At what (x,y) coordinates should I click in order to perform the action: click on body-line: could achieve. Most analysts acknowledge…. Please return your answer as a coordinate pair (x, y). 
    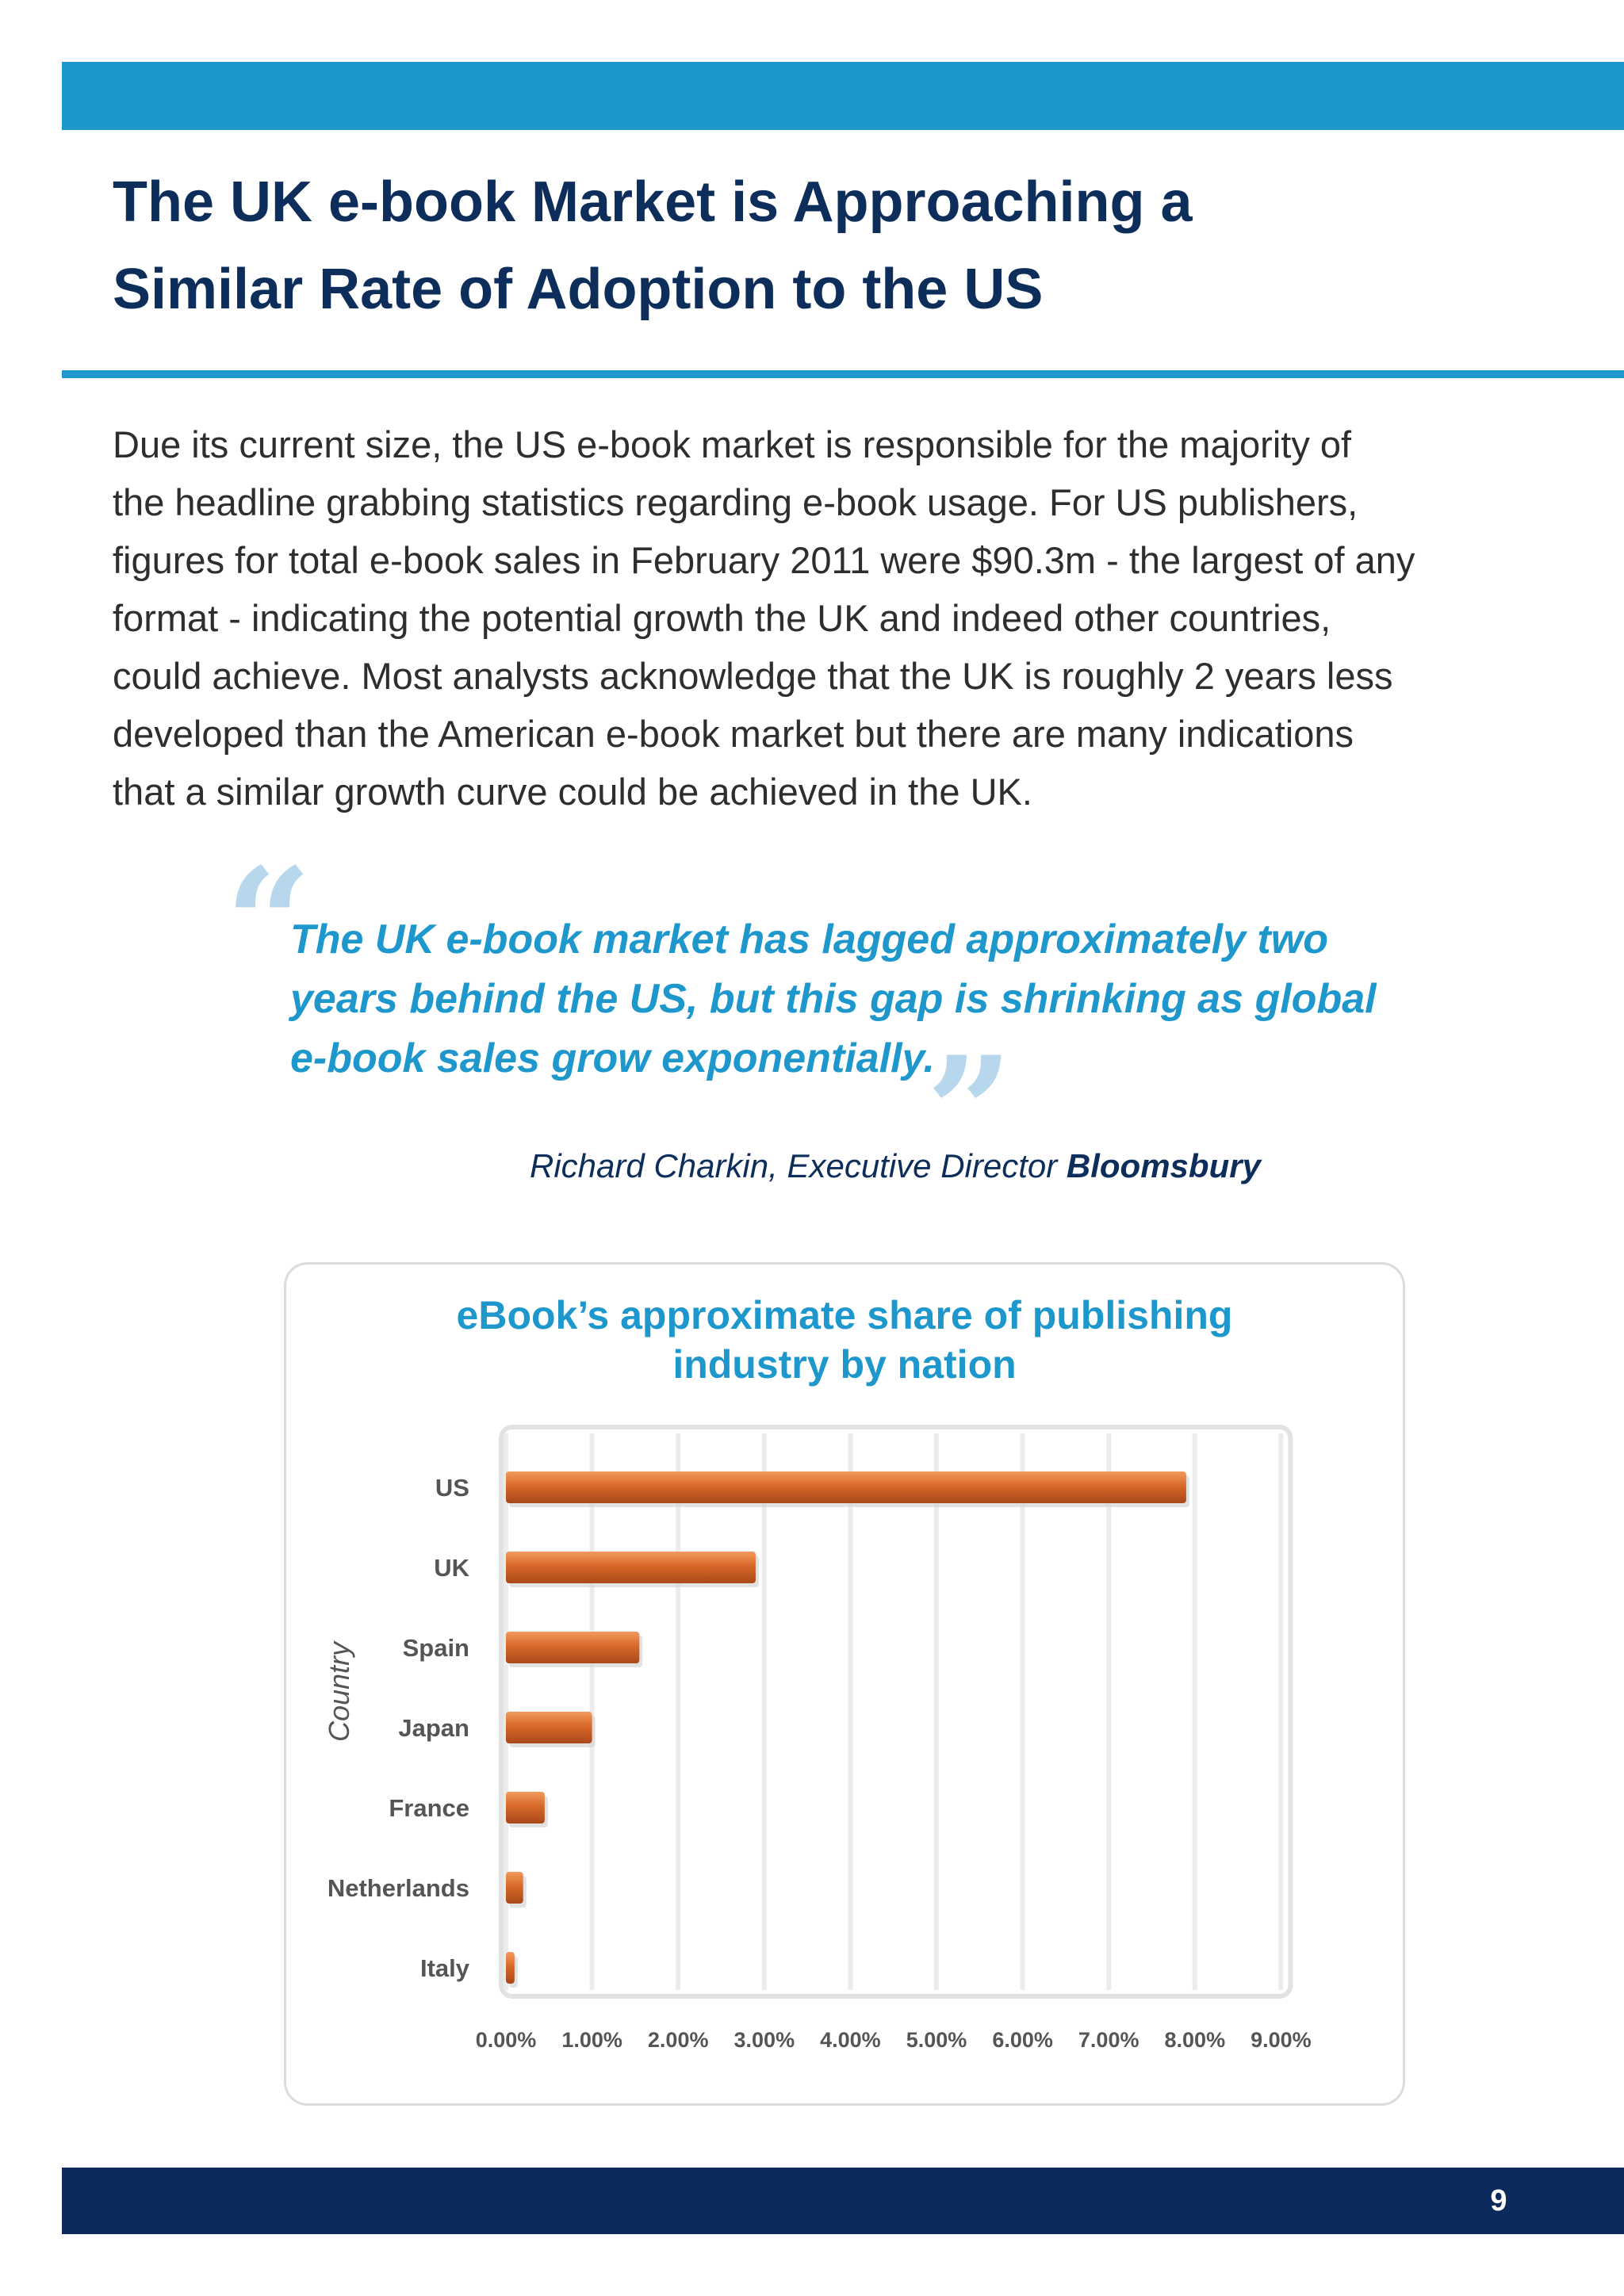
    Looking at the image, I should click on (753, 676).